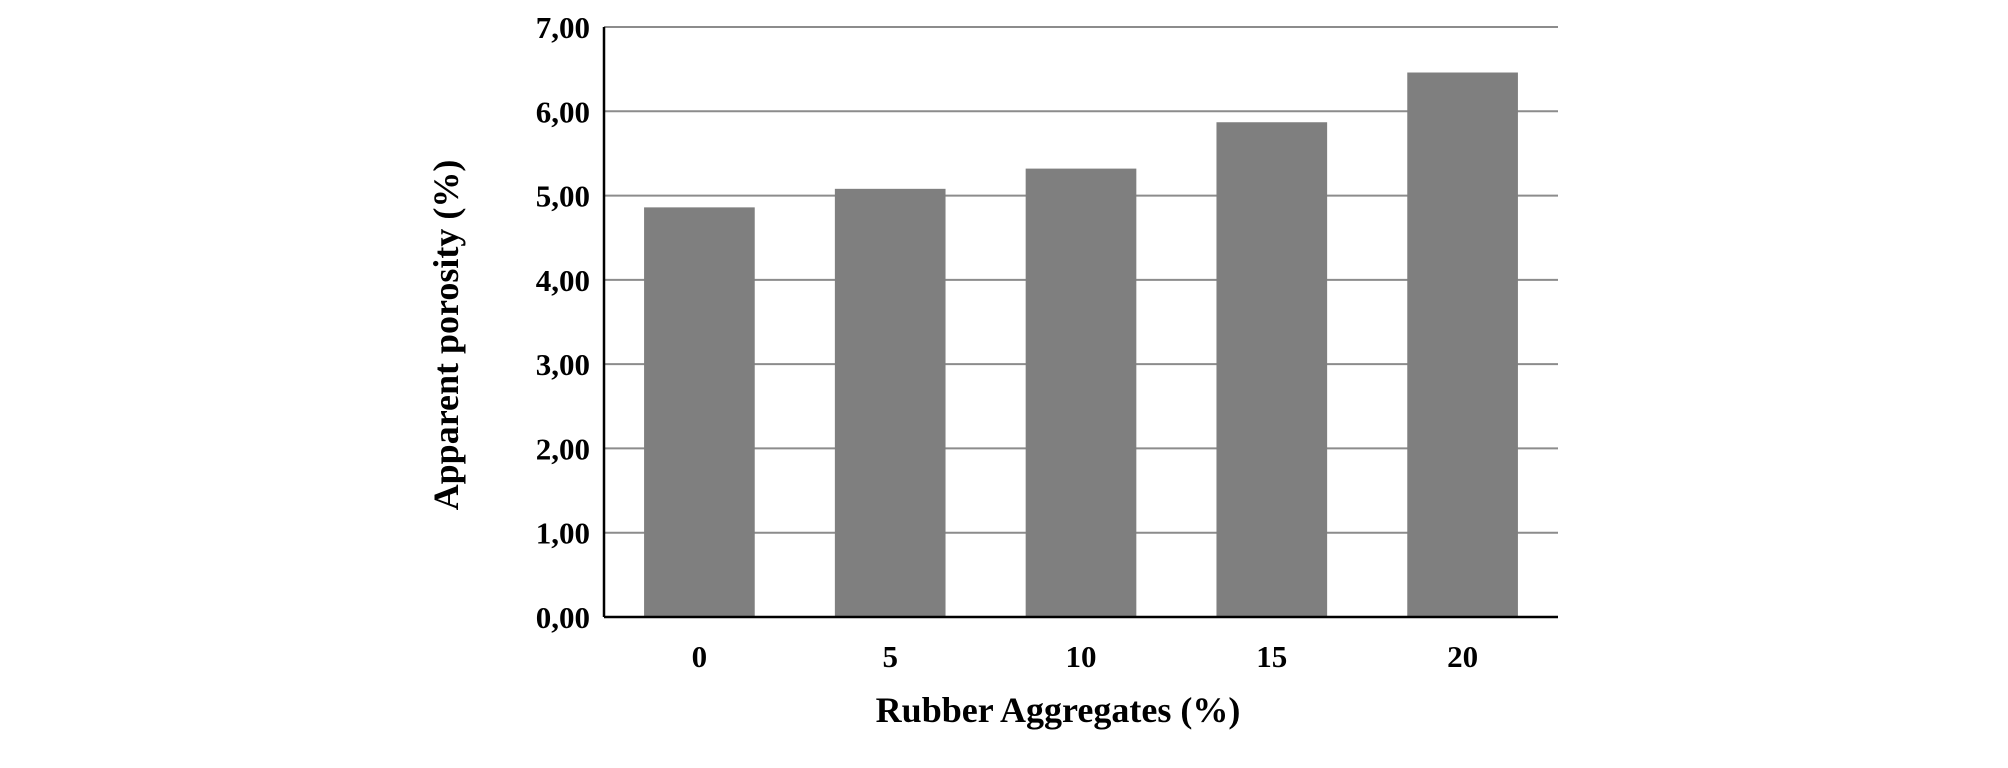 The width and height of the screenshot is (2008, 768). Describe the element at coordinates (890, 656) in the screenshot. I see `x-tick-label: 5` at that location.